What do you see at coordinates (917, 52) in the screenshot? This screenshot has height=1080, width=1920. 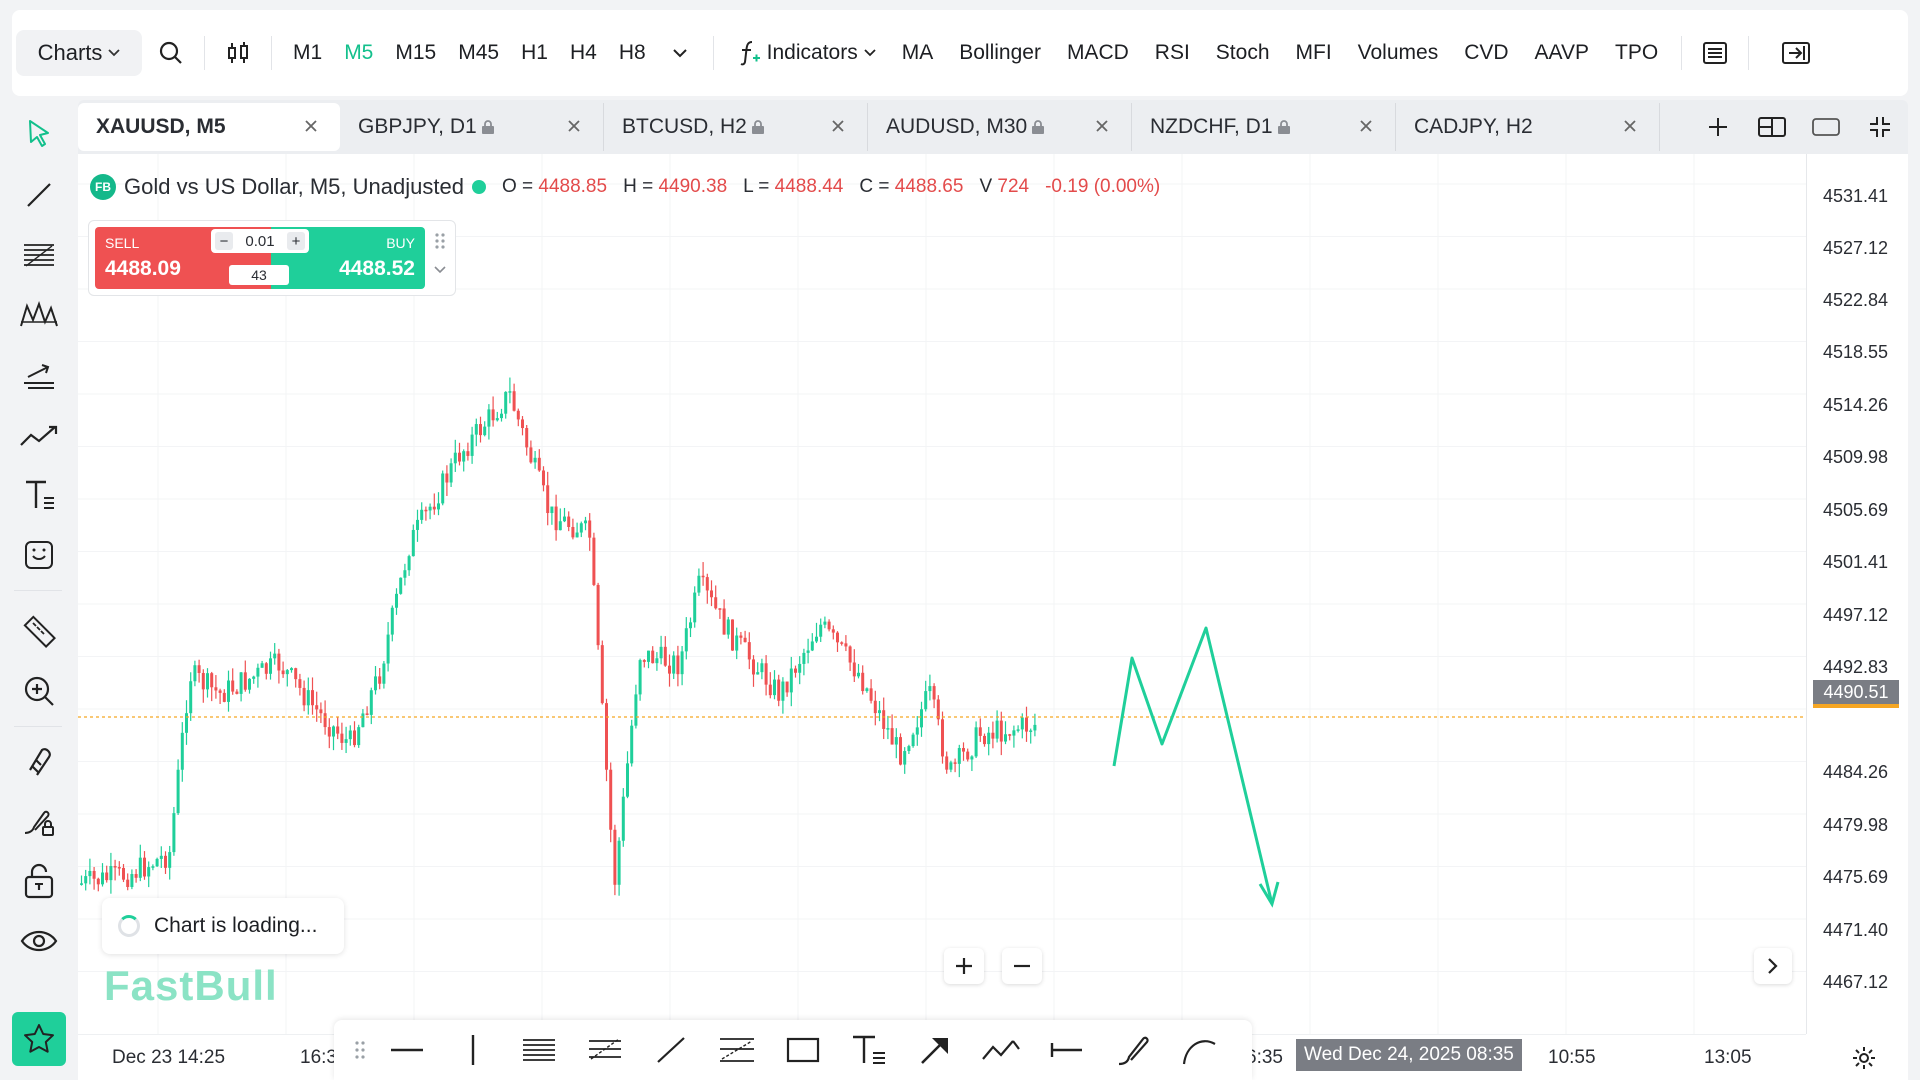 I see `indicator-ma: MA` at bounding box center [917, 52].